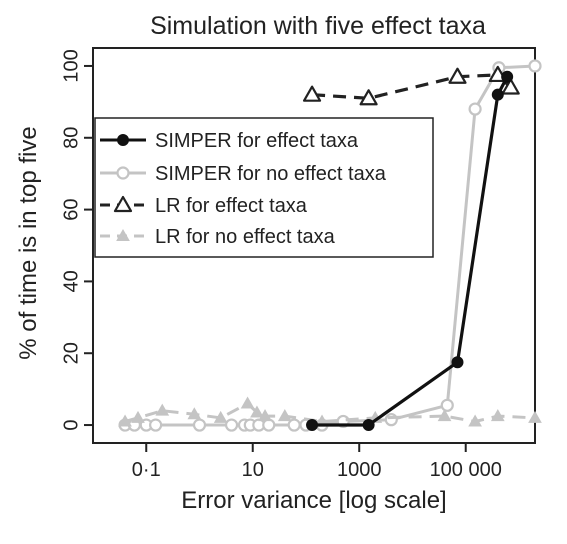 This screenshot has width=567, height=544. What do you see at coordinates (359, 470) in the screenshot?
I see `x-tick-label: 1000` at bounding box center [359, 470].